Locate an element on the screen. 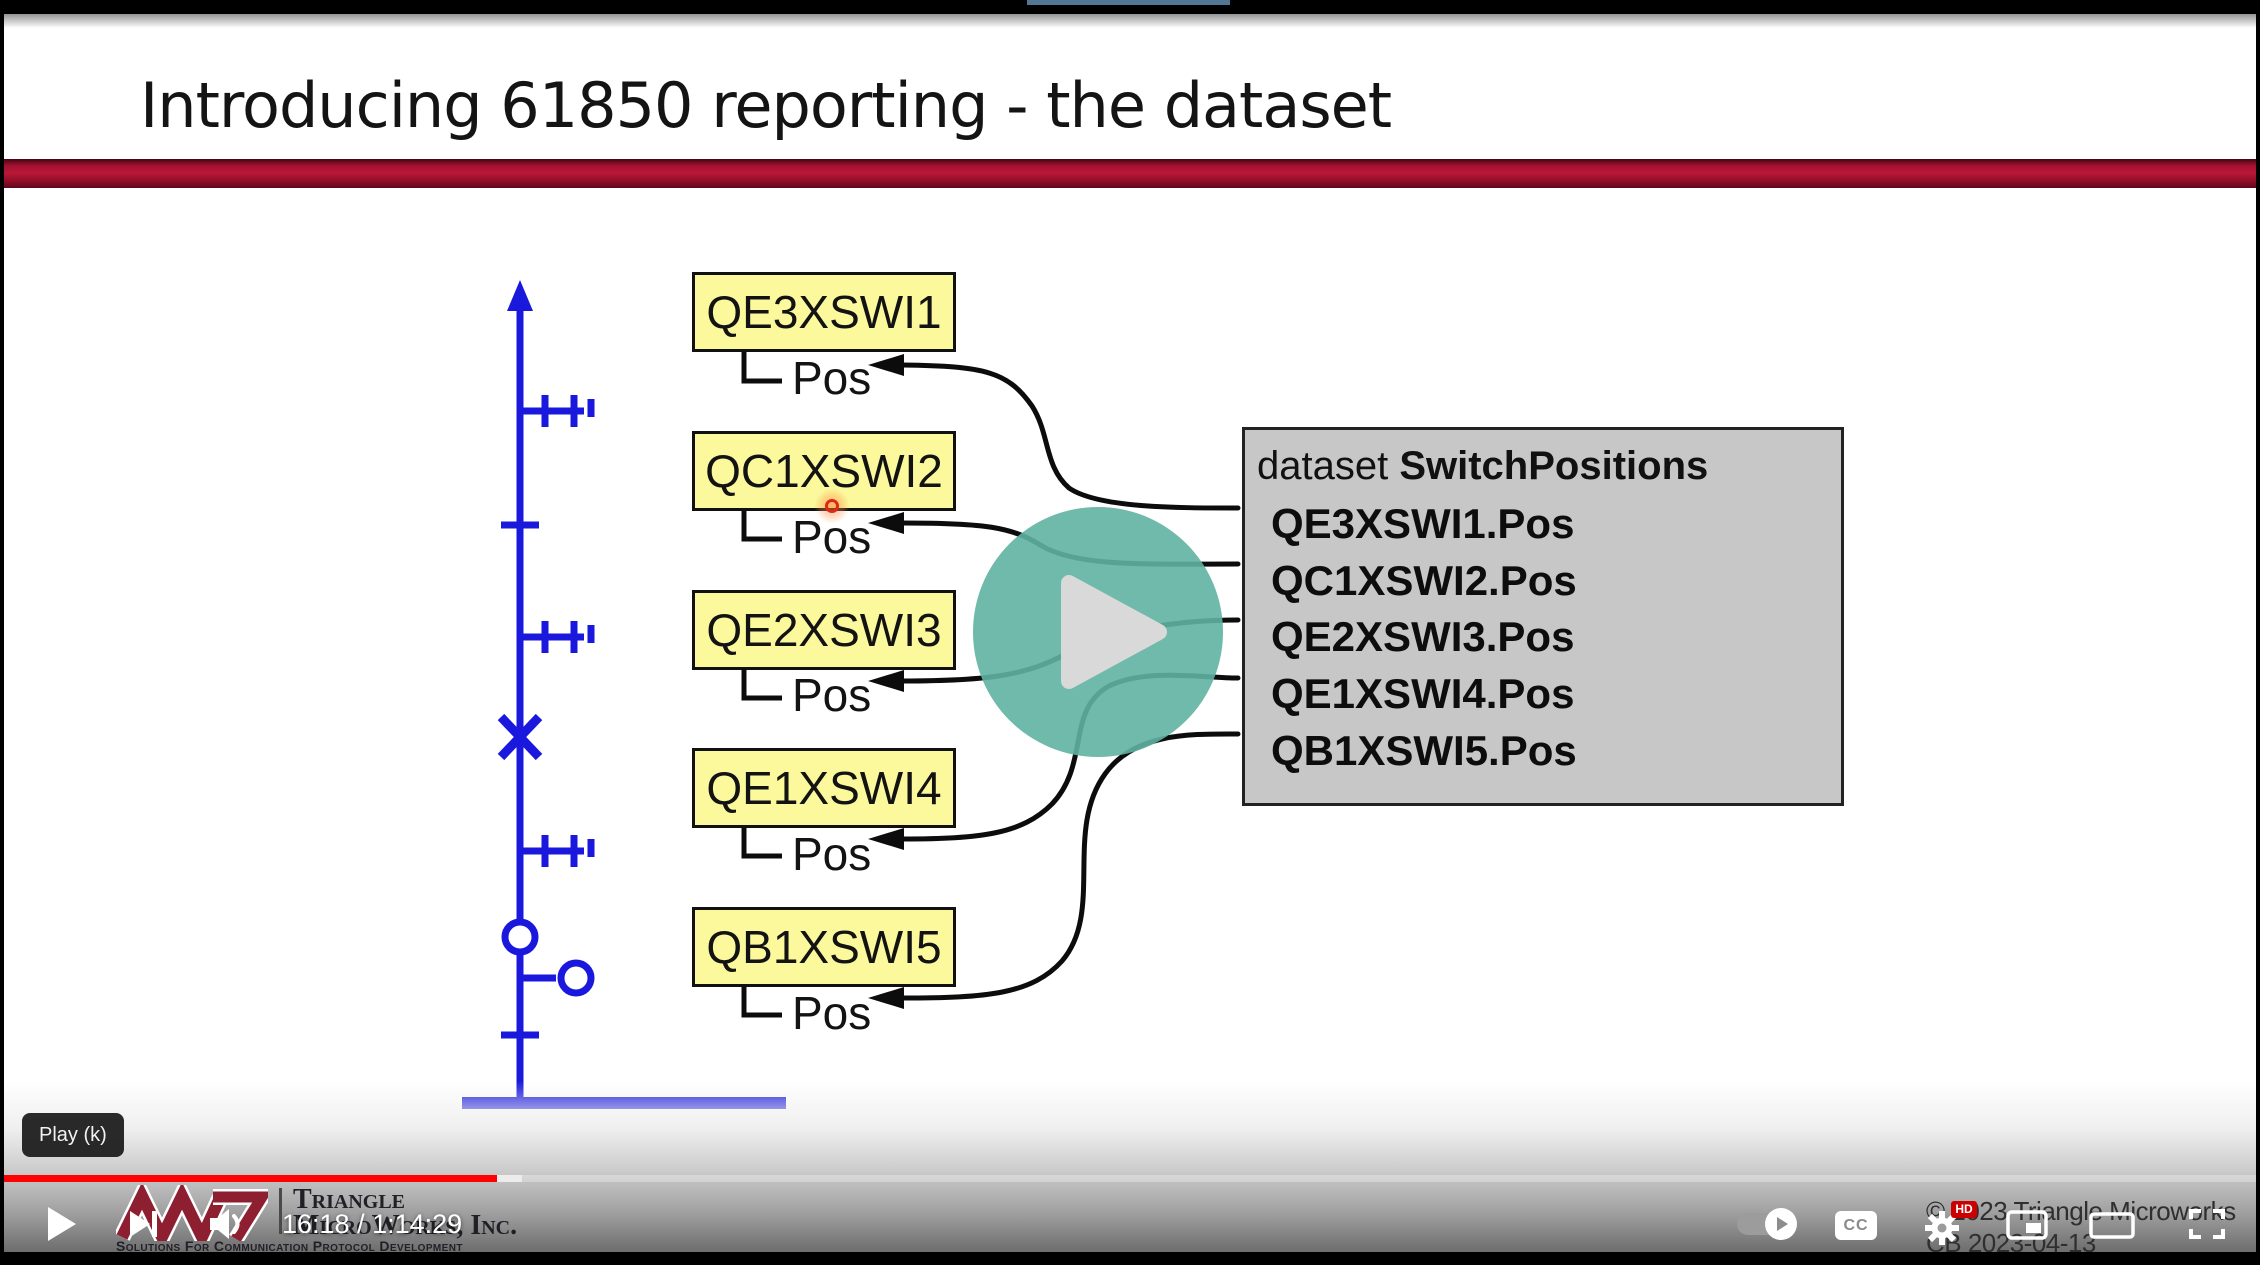 The height and width of the screenshot is (1265, 2260). dataset-prefix: dataset is located at coordinates (1328, 466).